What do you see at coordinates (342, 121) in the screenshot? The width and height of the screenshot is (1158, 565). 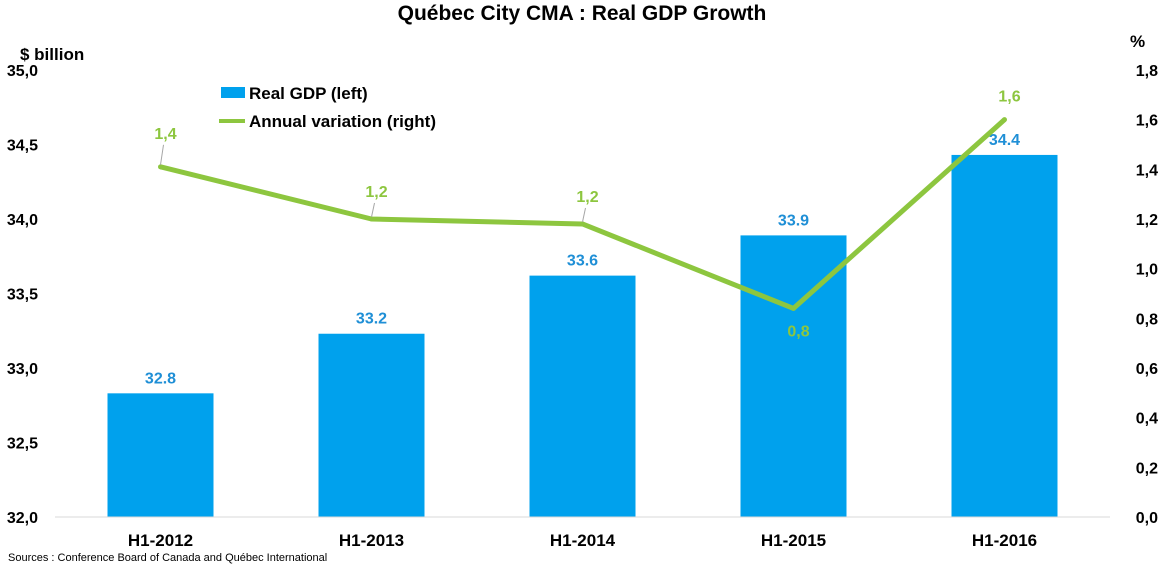 I see `legend-label-annual-variation: Annual variation (right)` at bounding box center [342, 121].